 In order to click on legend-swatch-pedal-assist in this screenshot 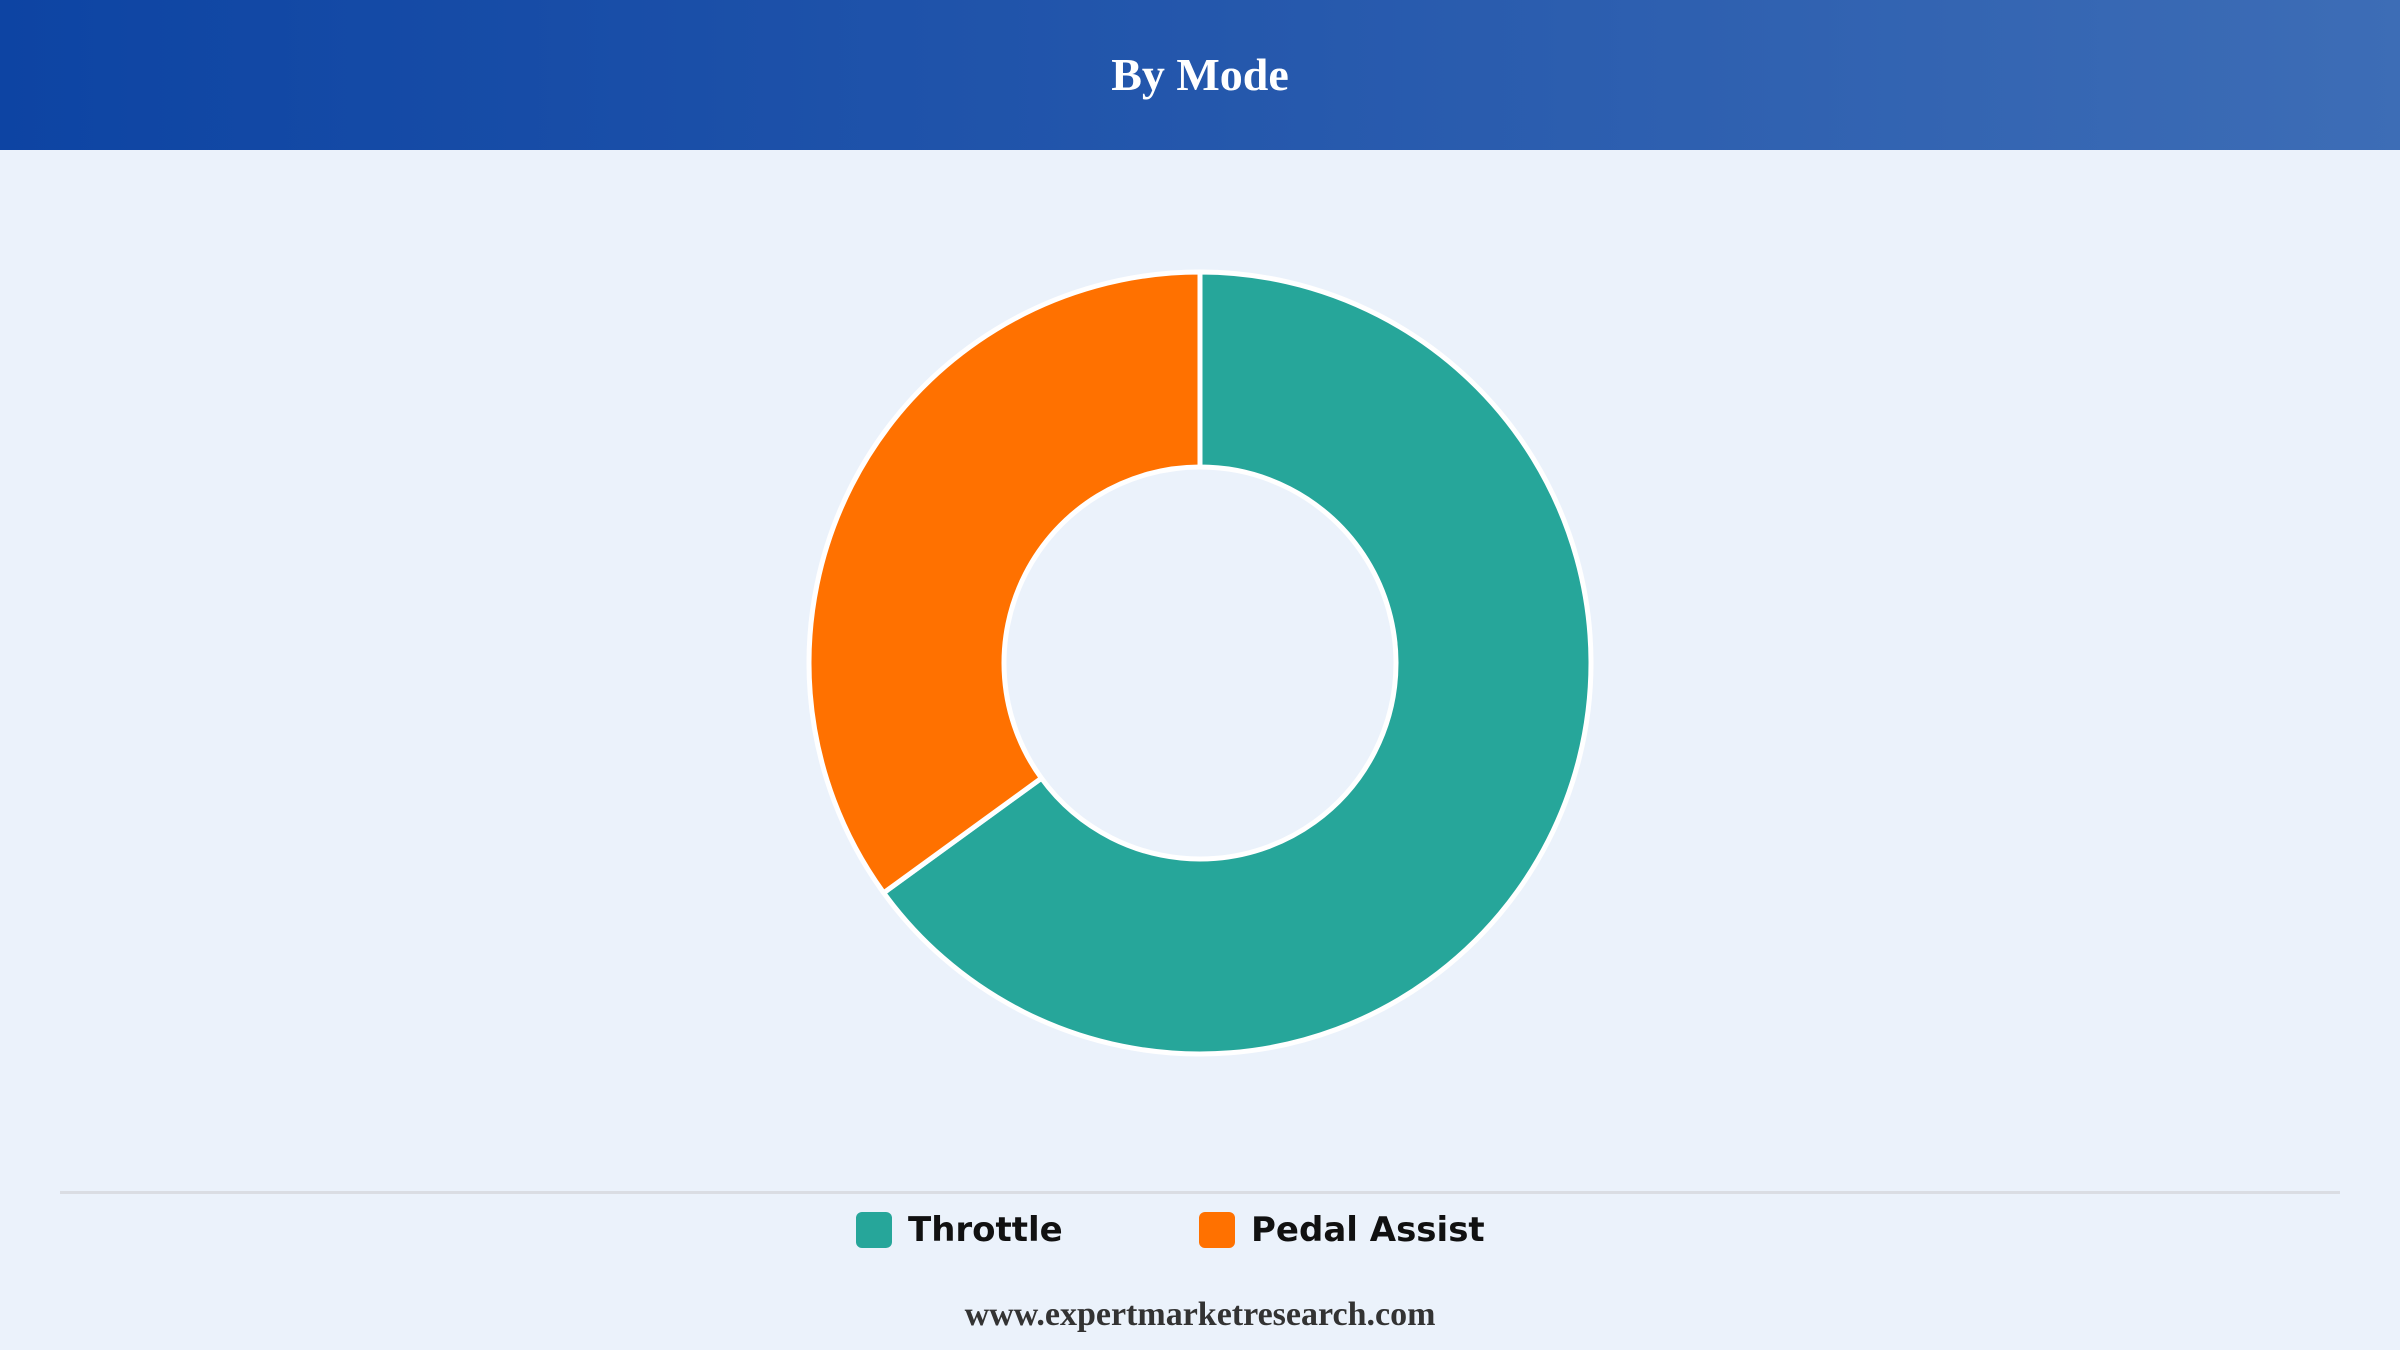, I will do `click(1217, 1230)`.